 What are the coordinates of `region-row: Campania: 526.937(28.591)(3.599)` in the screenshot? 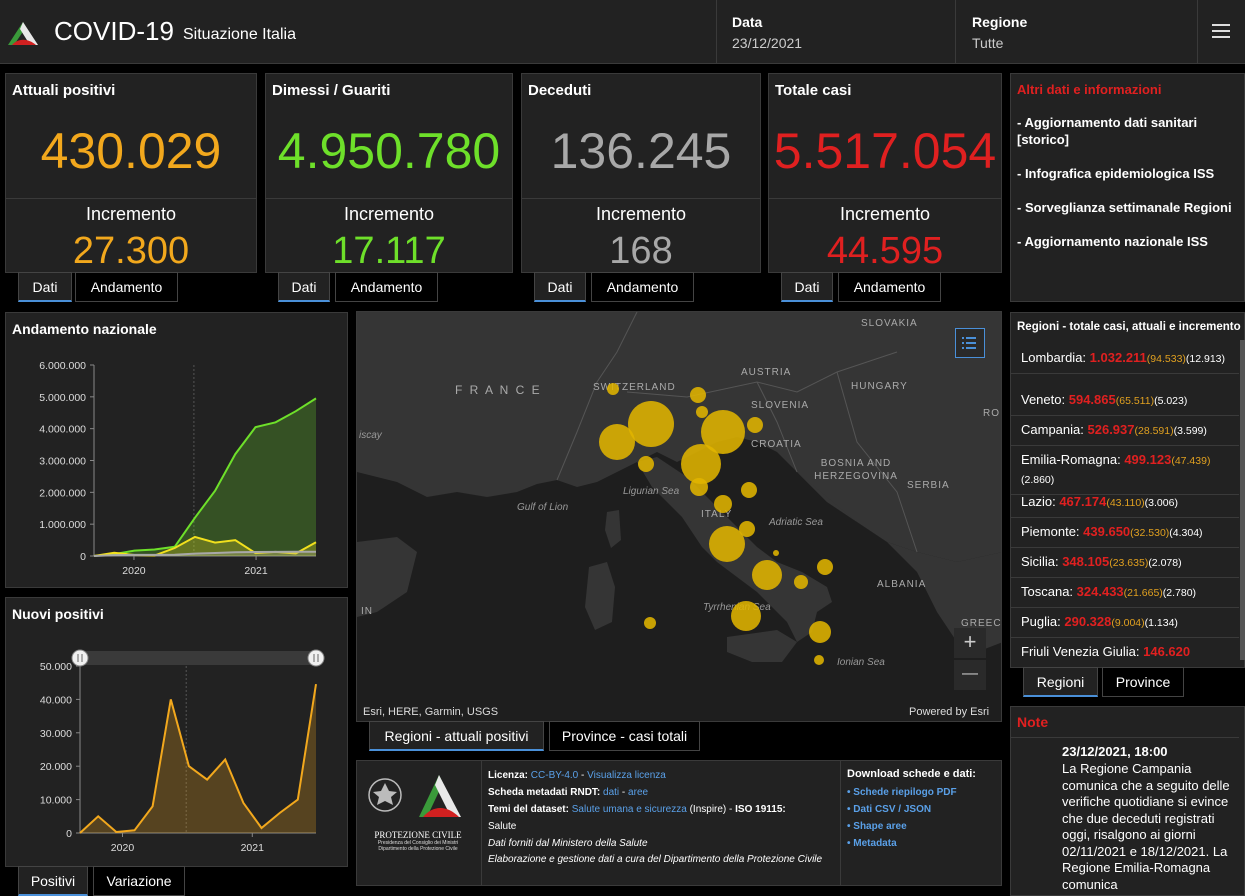 It's located at (1125, 431).